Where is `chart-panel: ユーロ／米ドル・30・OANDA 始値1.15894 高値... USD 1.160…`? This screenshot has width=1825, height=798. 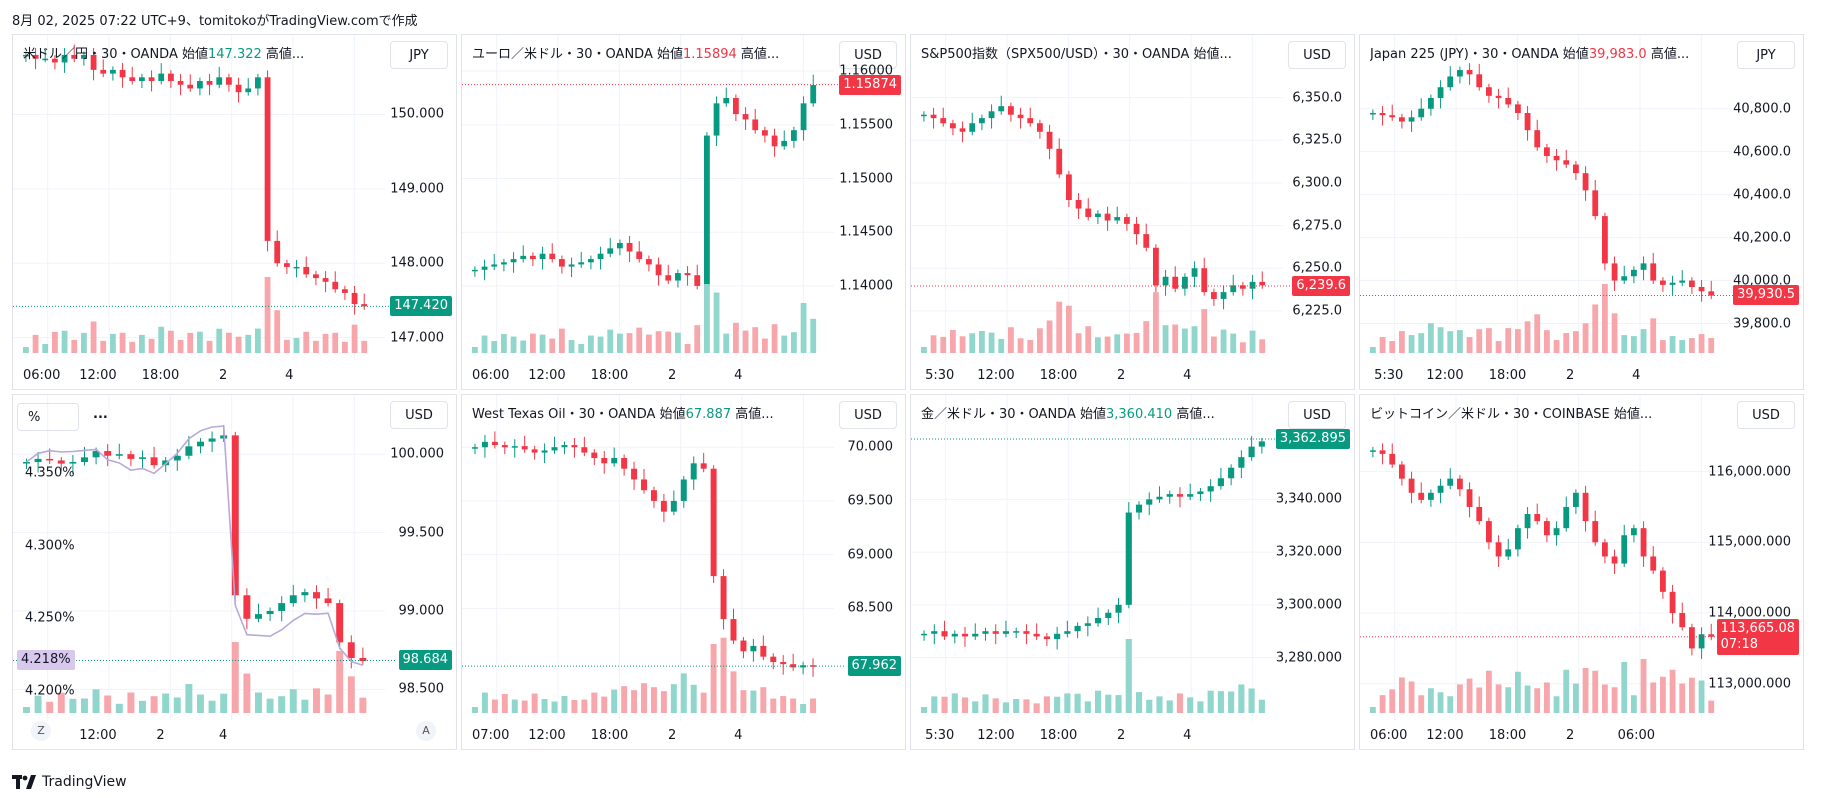
chart-panel: ユーロ／米ドル・30・OANDA 始値1.15894 高値... USD 1.160… is located at coordinates (683, 212).